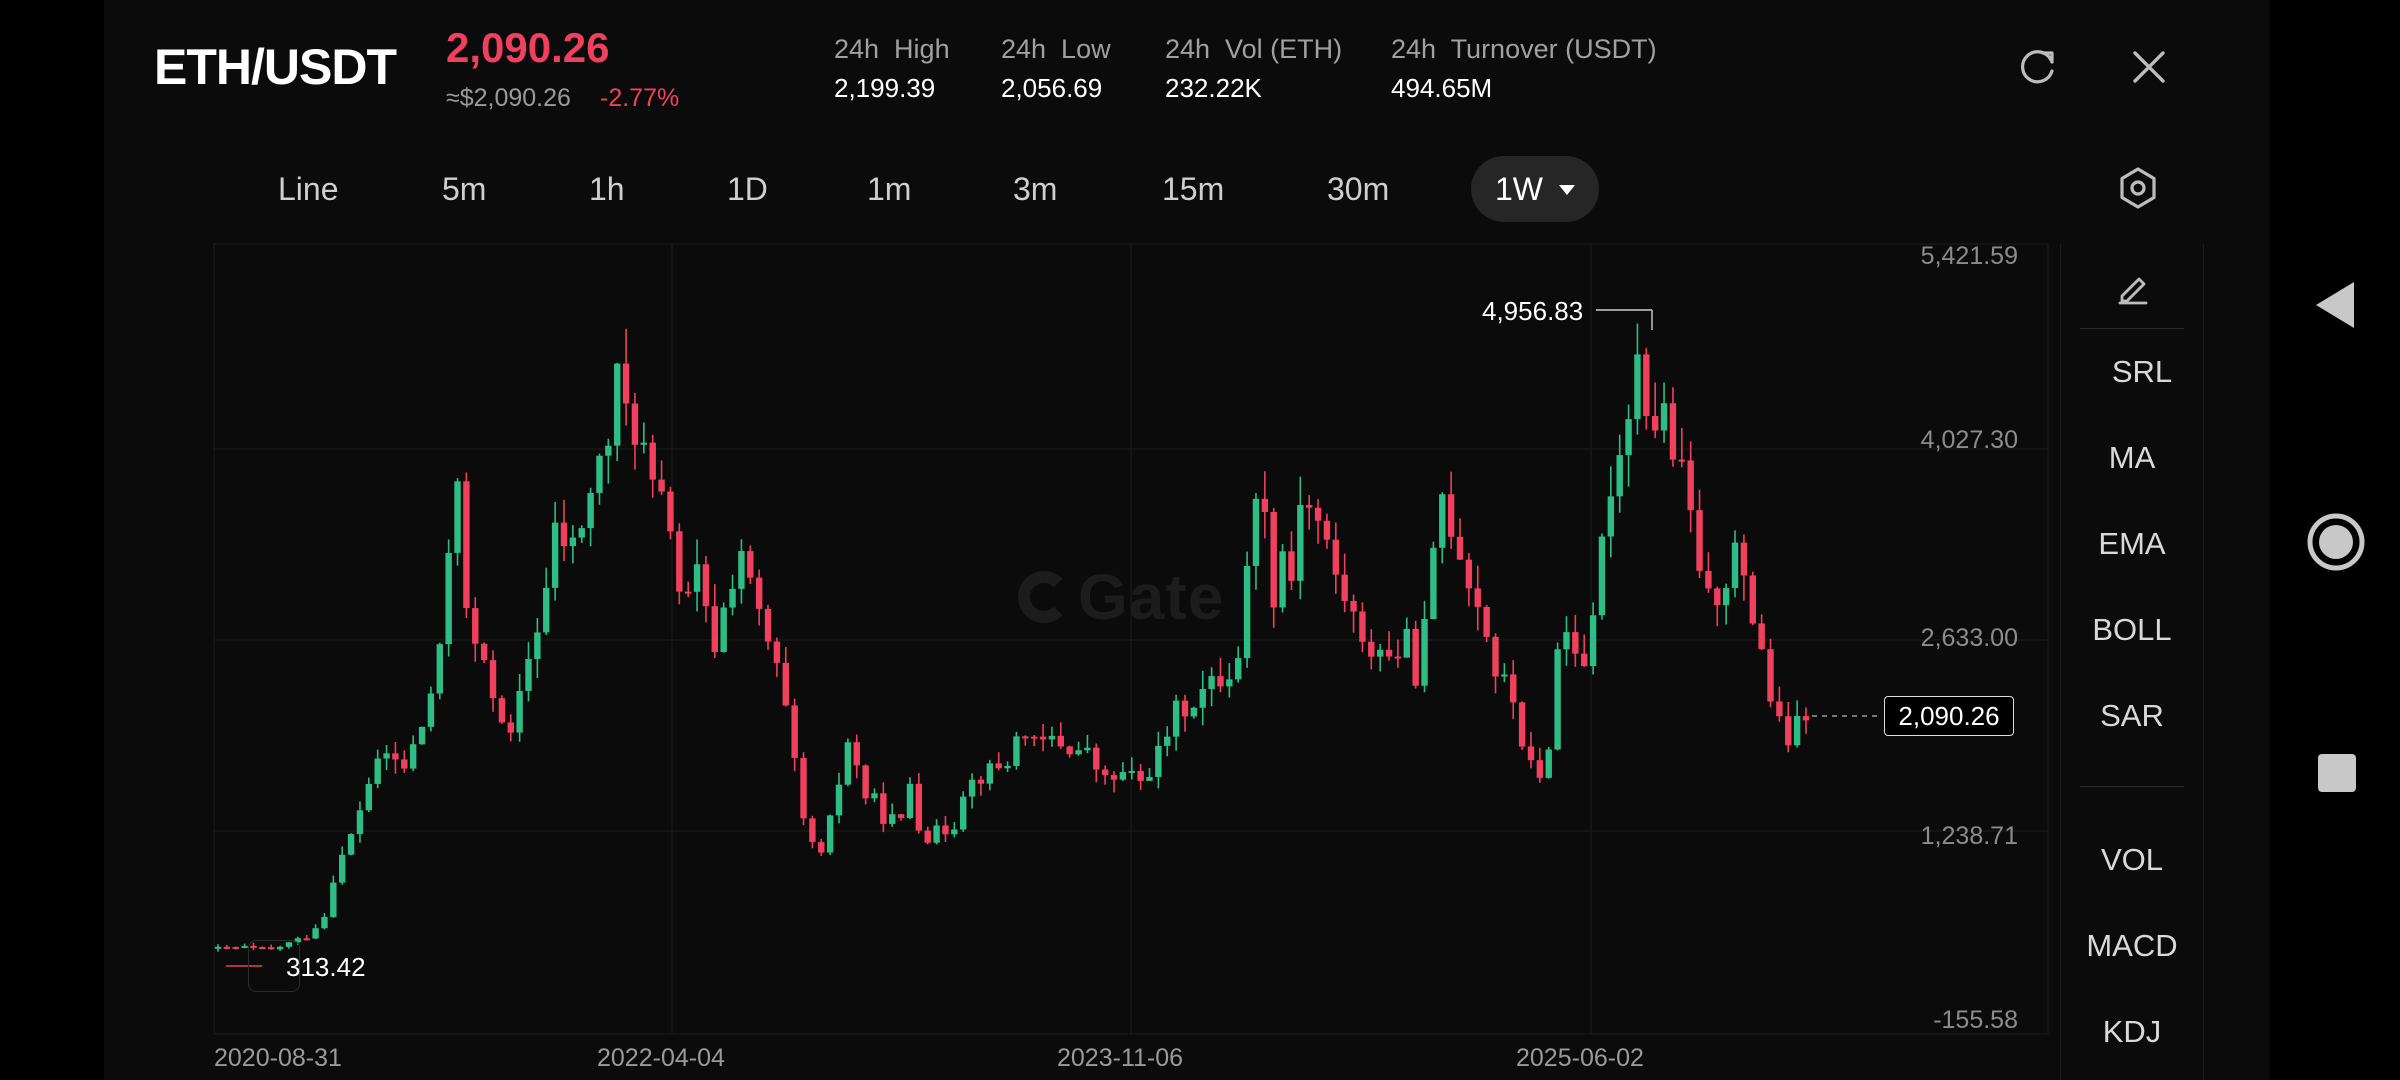 The height and width of the screenshot is (1080, 2400). Describe the element at coordinates (2336, 305) in the screenshot. I see `back-nav-icon` at that location.